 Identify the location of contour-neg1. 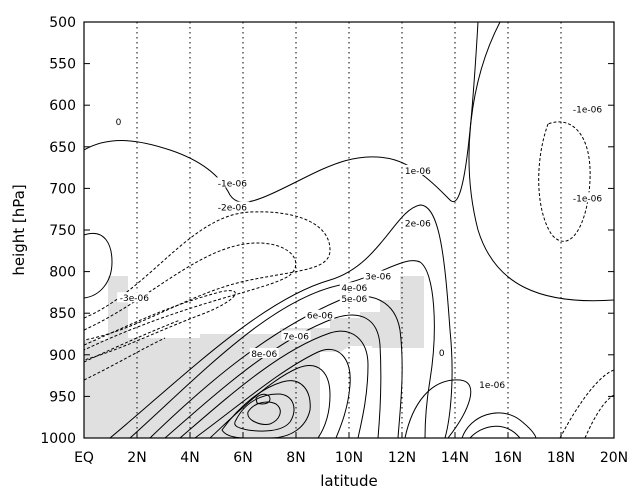
(207, 276).